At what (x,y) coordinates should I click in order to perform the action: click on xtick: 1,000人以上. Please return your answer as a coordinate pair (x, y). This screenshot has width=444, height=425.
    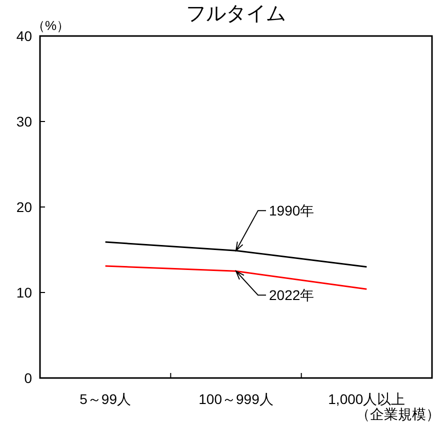
    Looking at the image, I should click on (367, 399).